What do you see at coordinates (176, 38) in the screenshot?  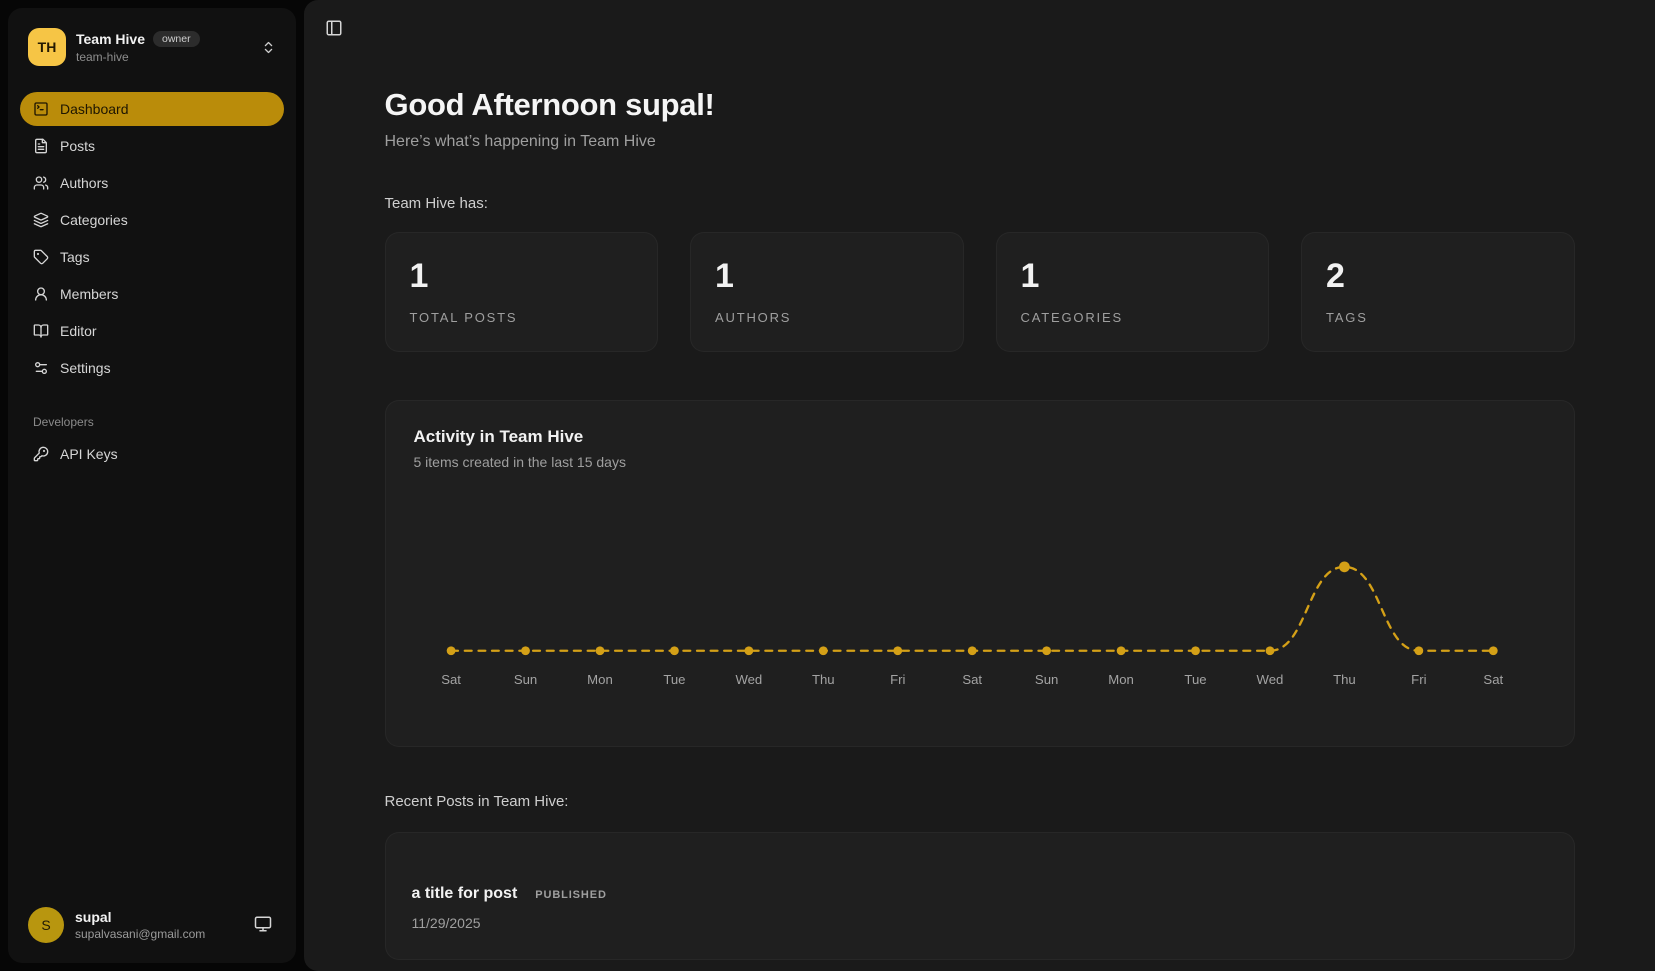 I see `owner-badge: owner` at bounding box center [176, 38].